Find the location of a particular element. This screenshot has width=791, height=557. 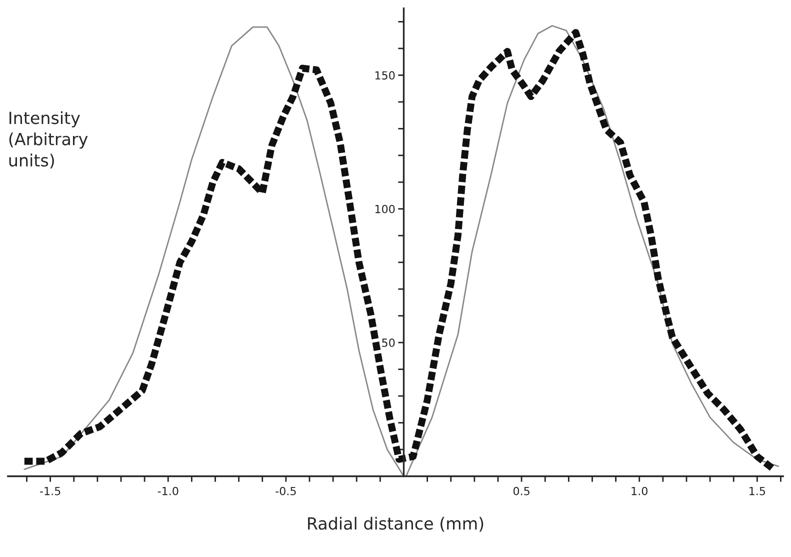

y-tick-label: 150 is located at coordinates (385, 75).